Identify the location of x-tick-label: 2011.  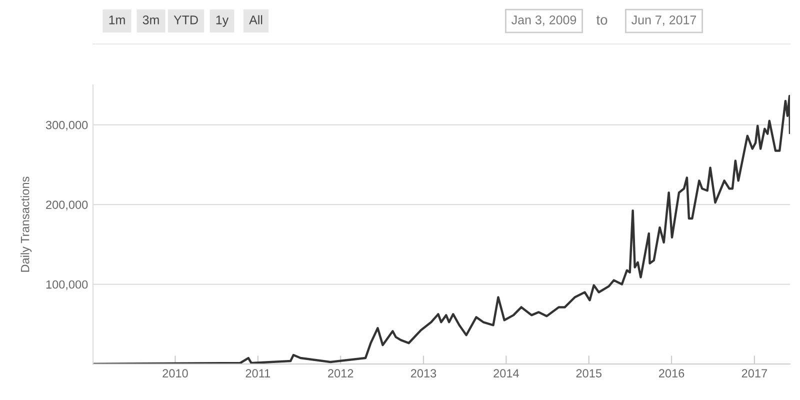
(258, 373).